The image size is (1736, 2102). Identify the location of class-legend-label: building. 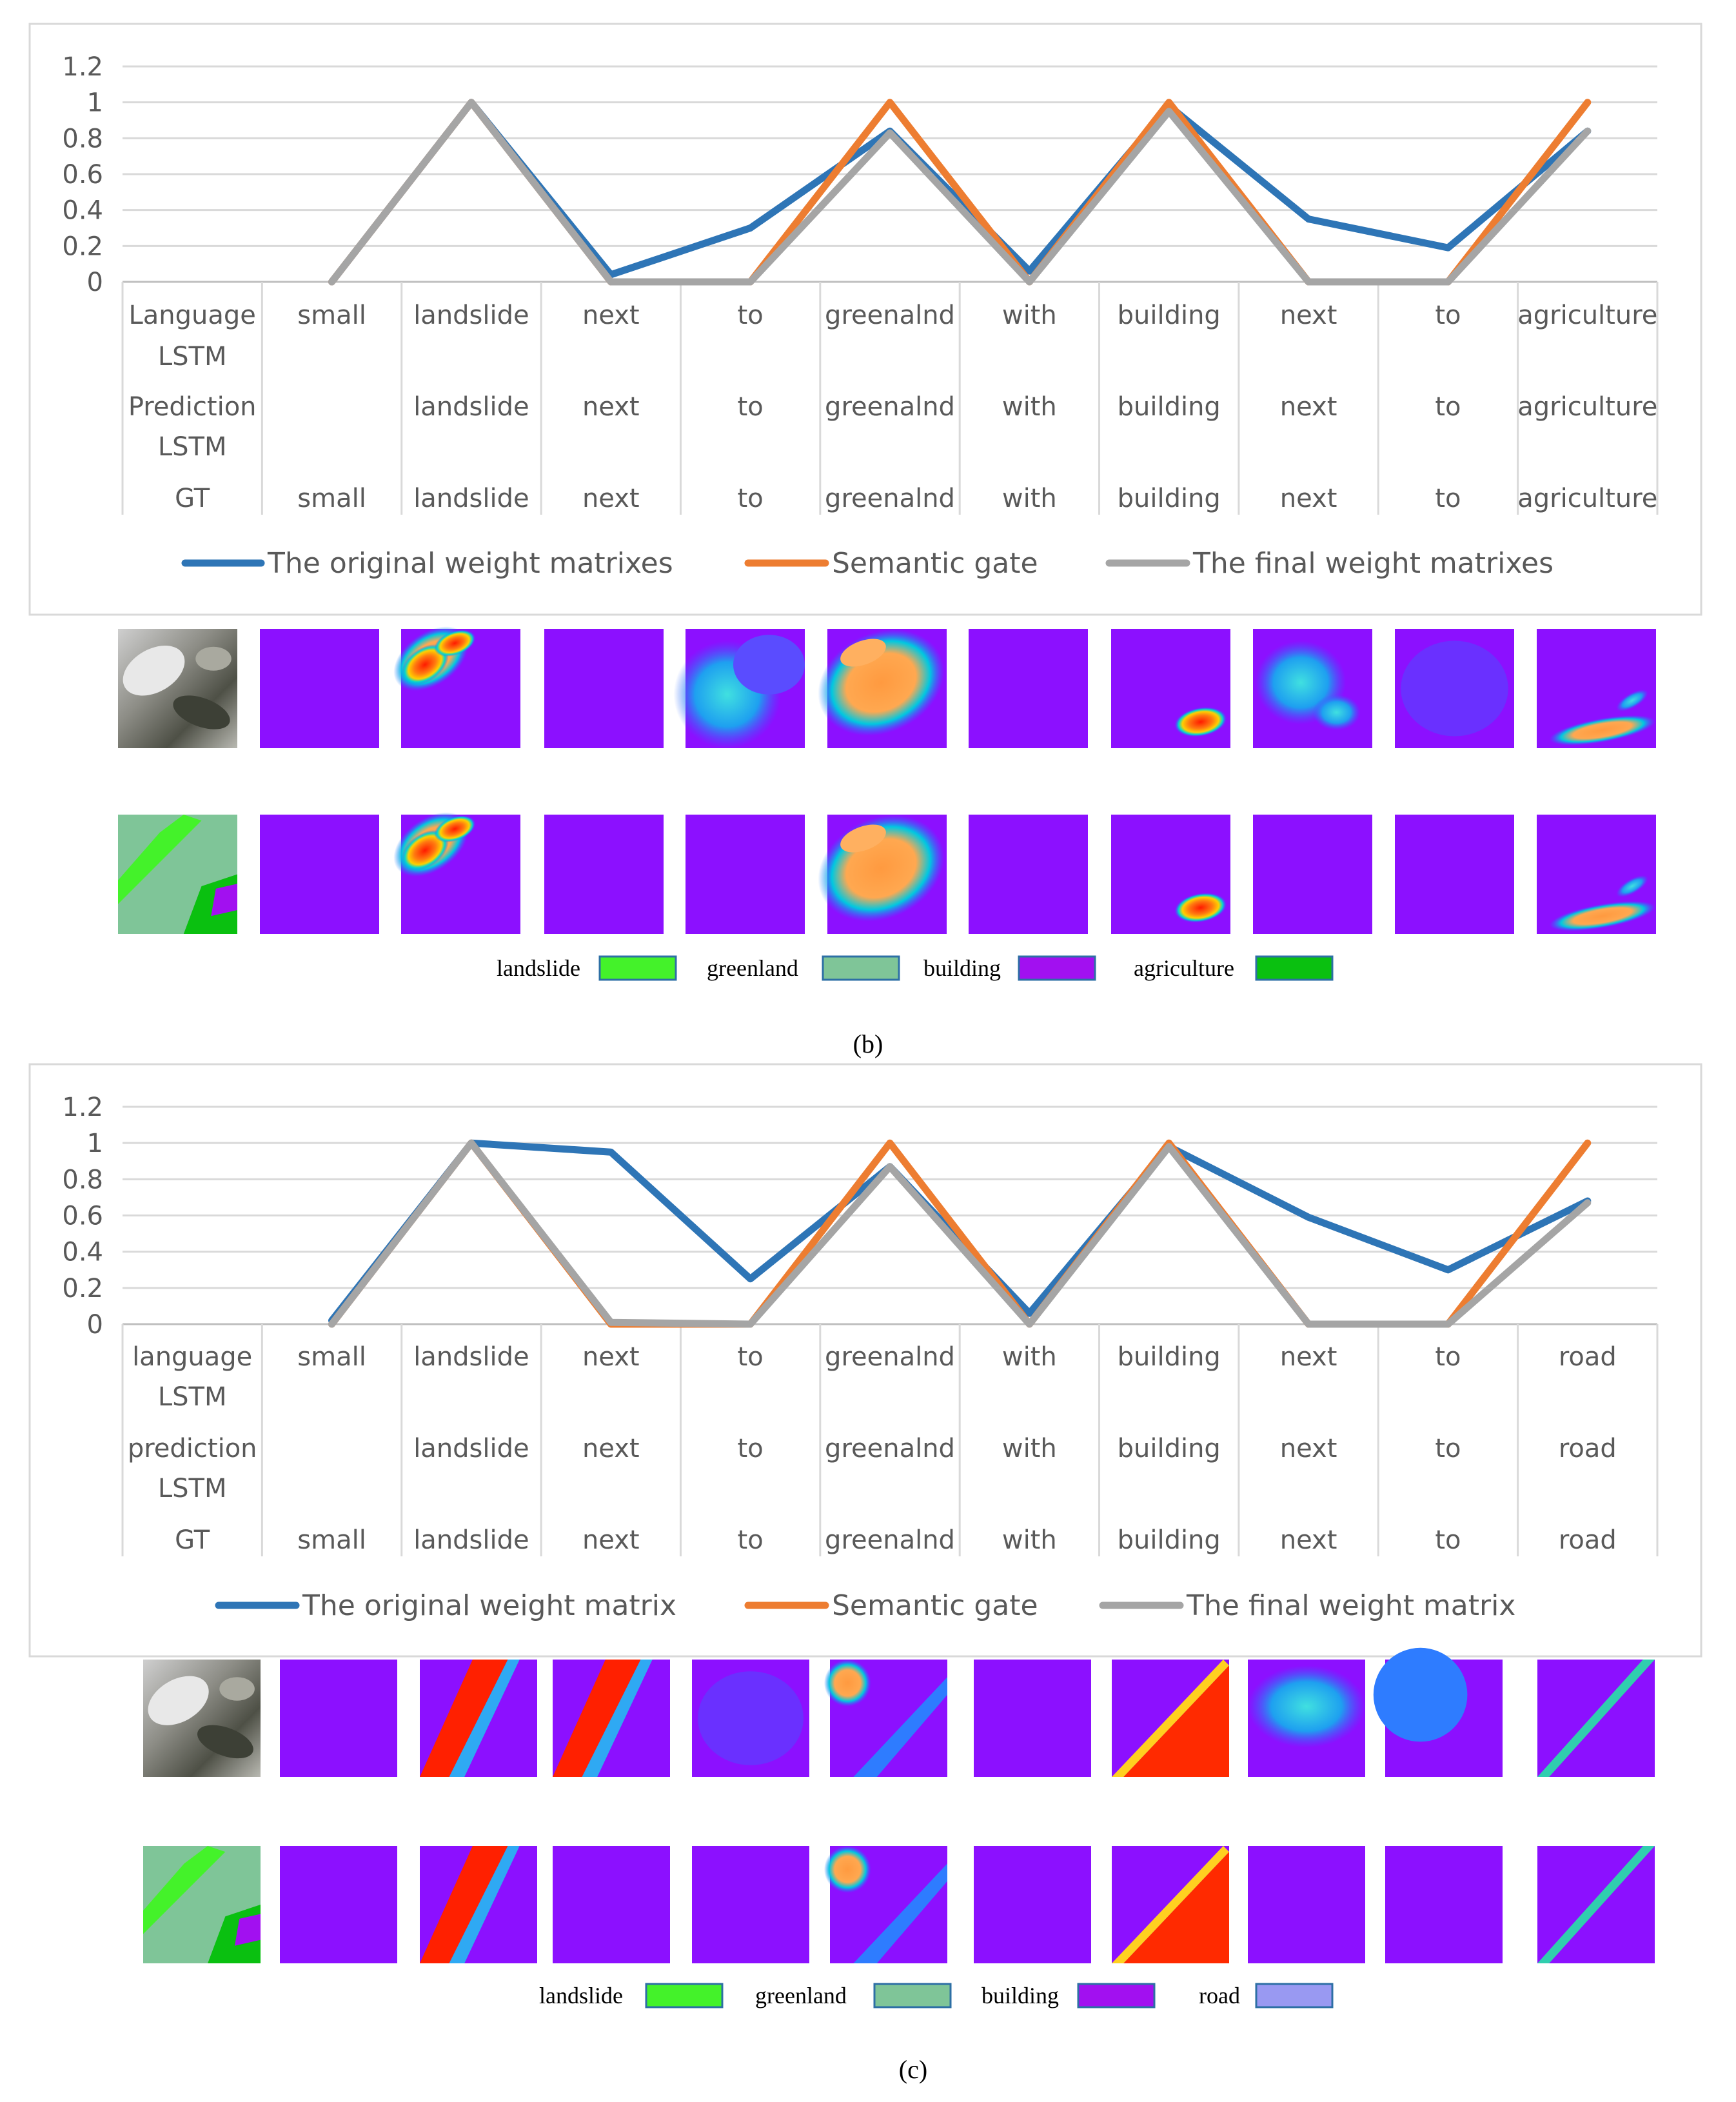
(962, 968).